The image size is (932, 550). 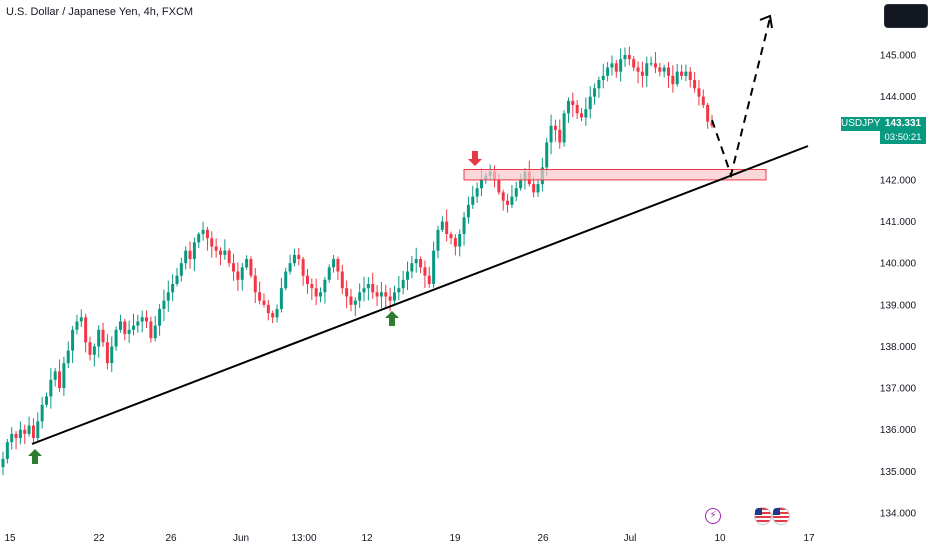 I want to click on time-tick-label: 15, so click(x=10, y=538).